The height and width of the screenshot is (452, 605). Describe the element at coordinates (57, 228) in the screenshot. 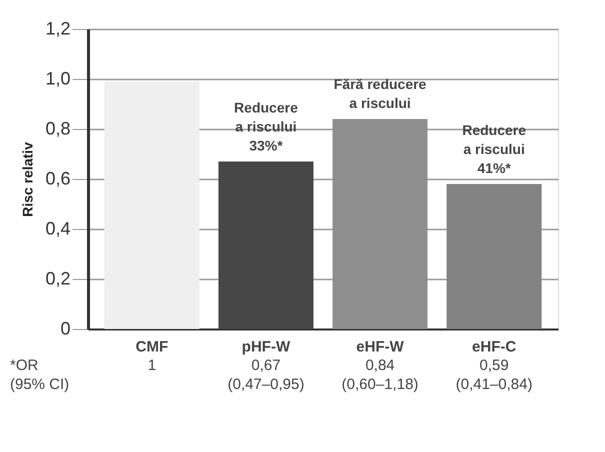

I see `y-tick-label: 0,4` at that location.